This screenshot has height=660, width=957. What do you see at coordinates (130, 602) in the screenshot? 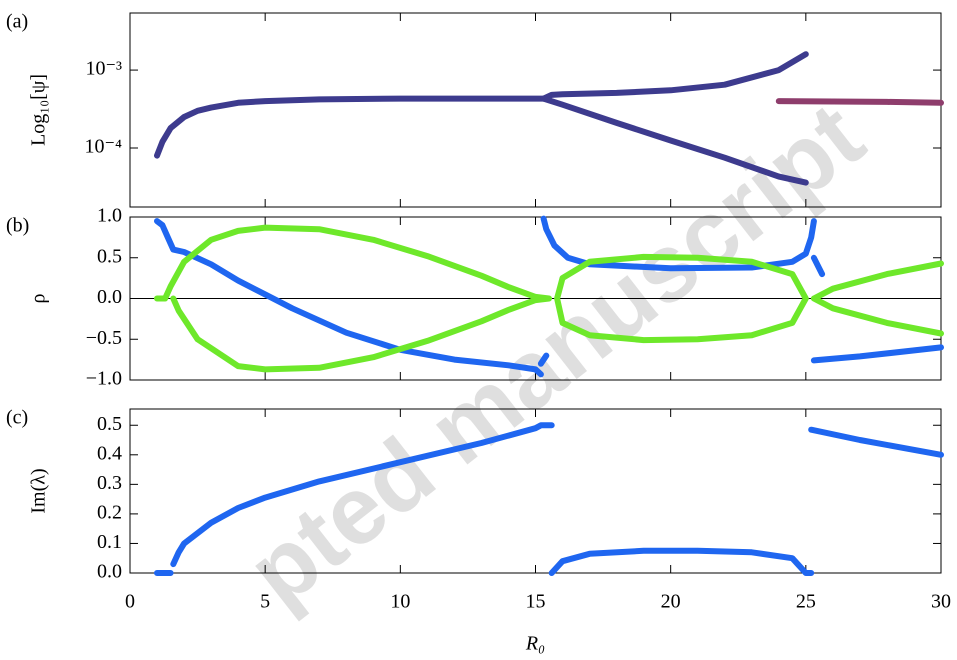
I see `x-tick-label: 0` at bounding box center [130, 602].